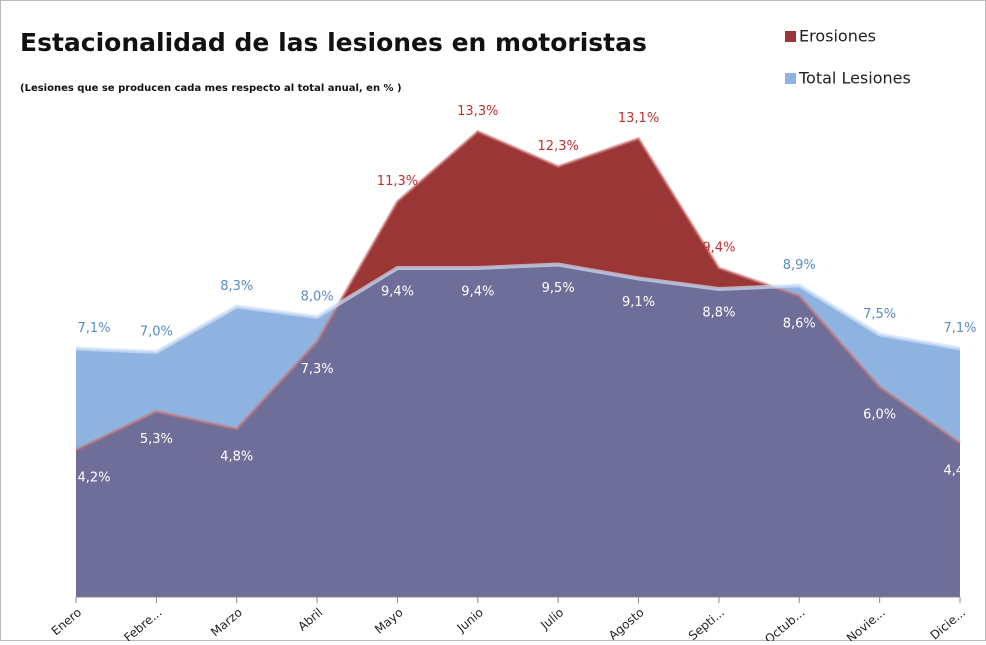  Describe the element at coordinates (558, 146) in the screenshot. I see `data-label: 12,3%` at that location.